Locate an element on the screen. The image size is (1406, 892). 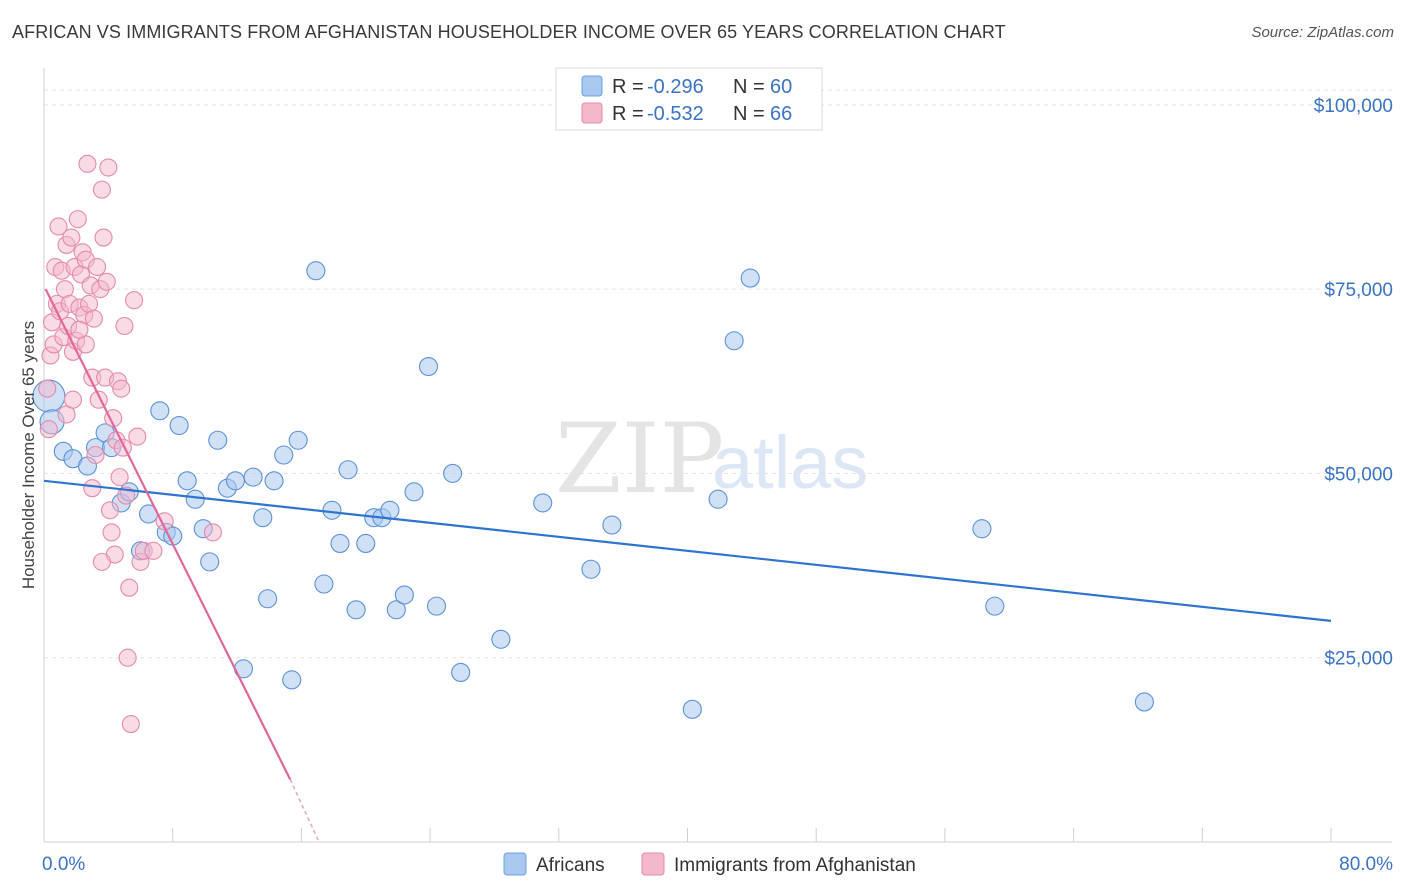
watermark-zip: ZIP is located at coordinates (639, 459).